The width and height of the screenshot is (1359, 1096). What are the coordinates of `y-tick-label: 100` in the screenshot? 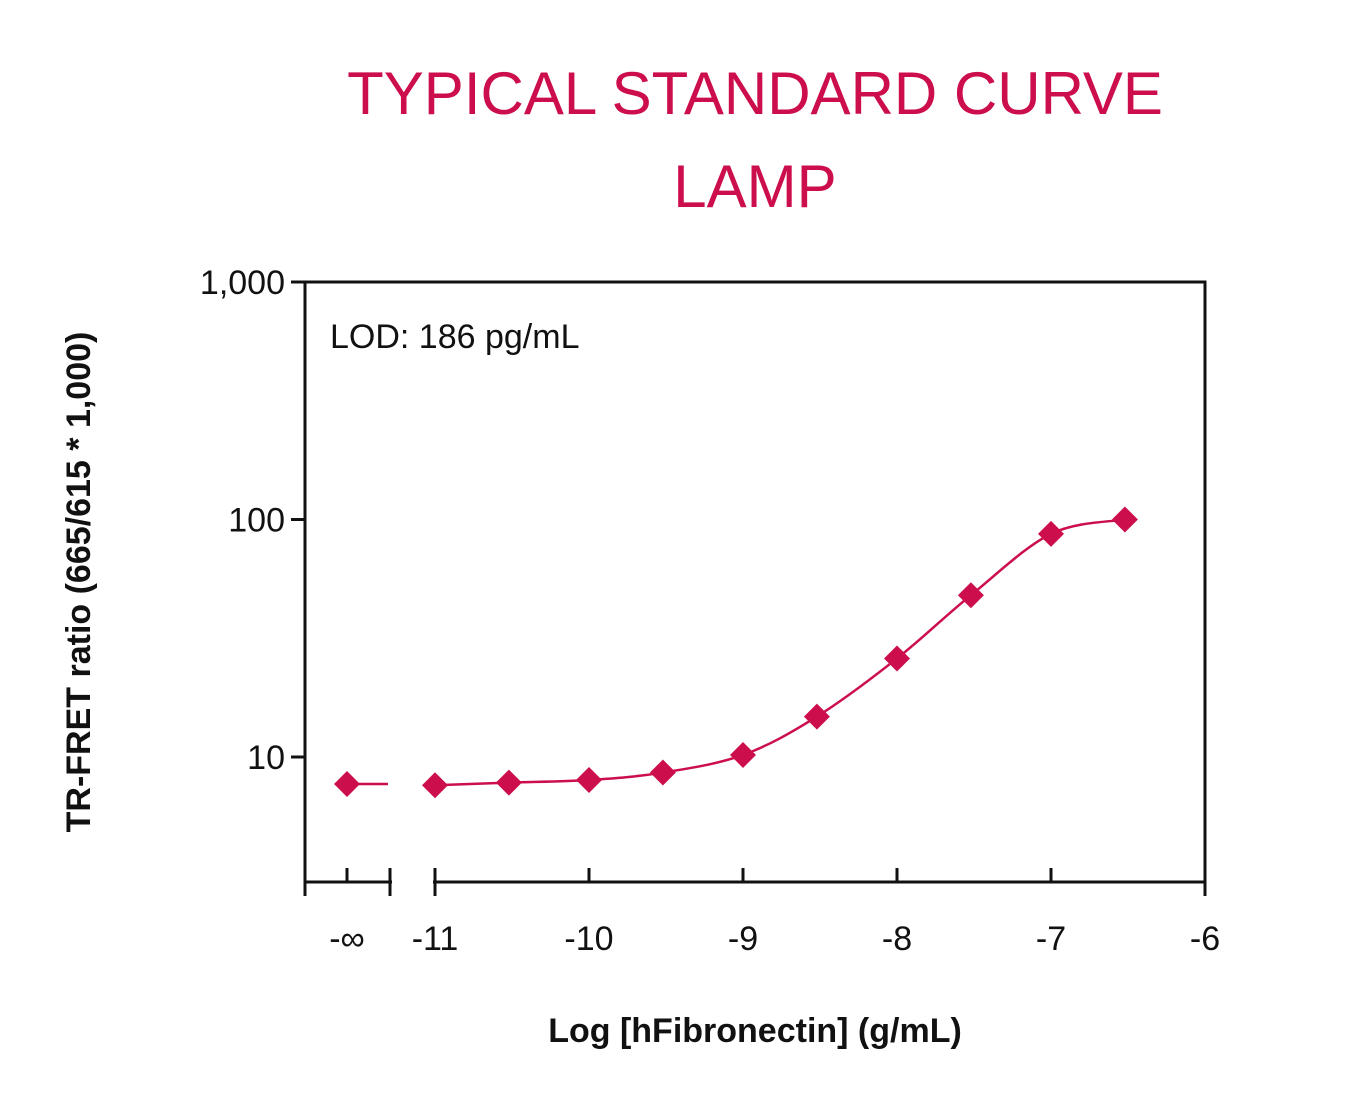 It's located at (256, 521).